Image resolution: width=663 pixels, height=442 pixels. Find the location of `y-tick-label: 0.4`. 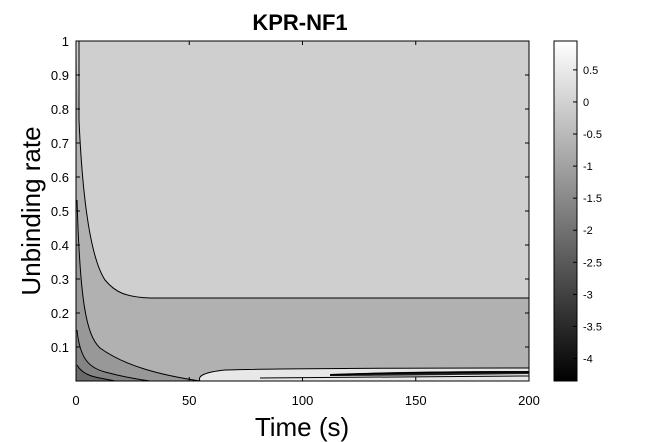

y-tick-label: 0.4 is located at coordinates (60, 245).